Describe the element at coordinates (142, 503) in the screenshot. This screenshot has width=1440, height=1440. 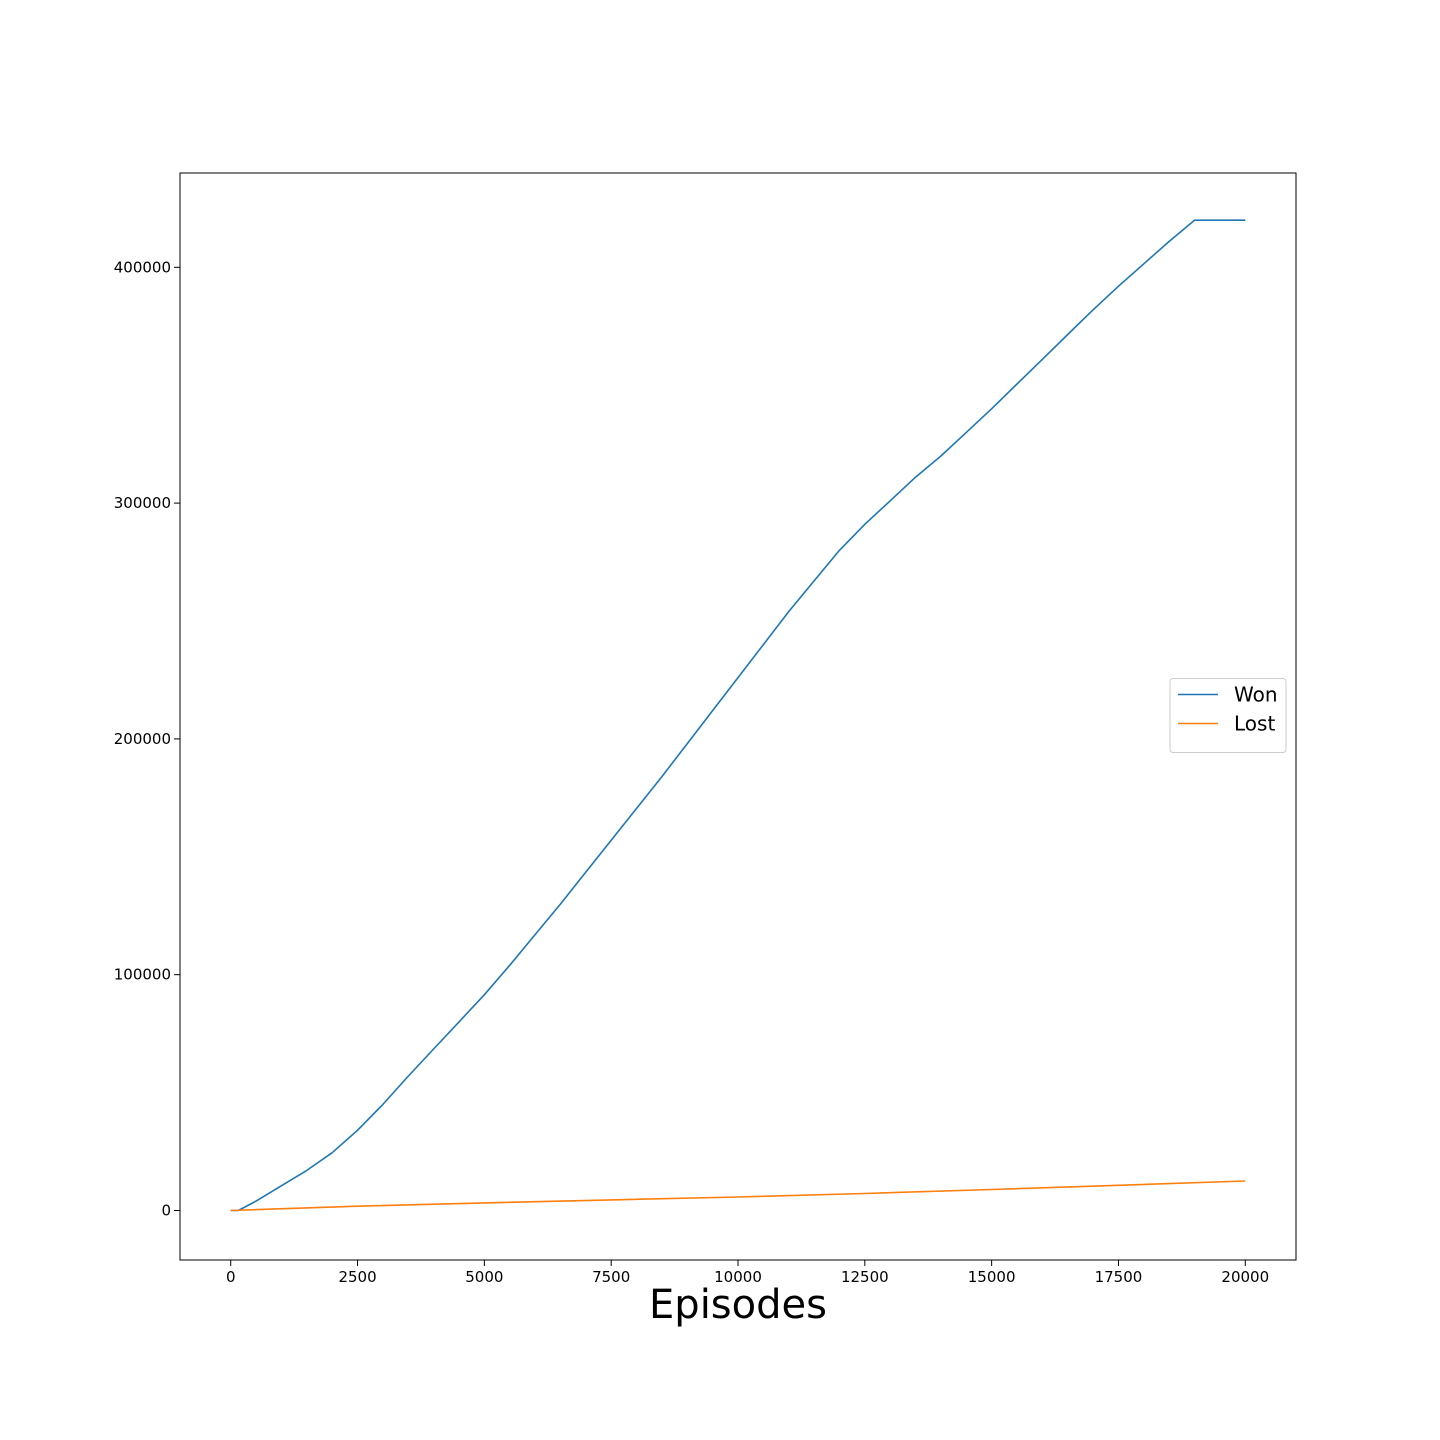
I see `y-tick-label: 300000` at that location.